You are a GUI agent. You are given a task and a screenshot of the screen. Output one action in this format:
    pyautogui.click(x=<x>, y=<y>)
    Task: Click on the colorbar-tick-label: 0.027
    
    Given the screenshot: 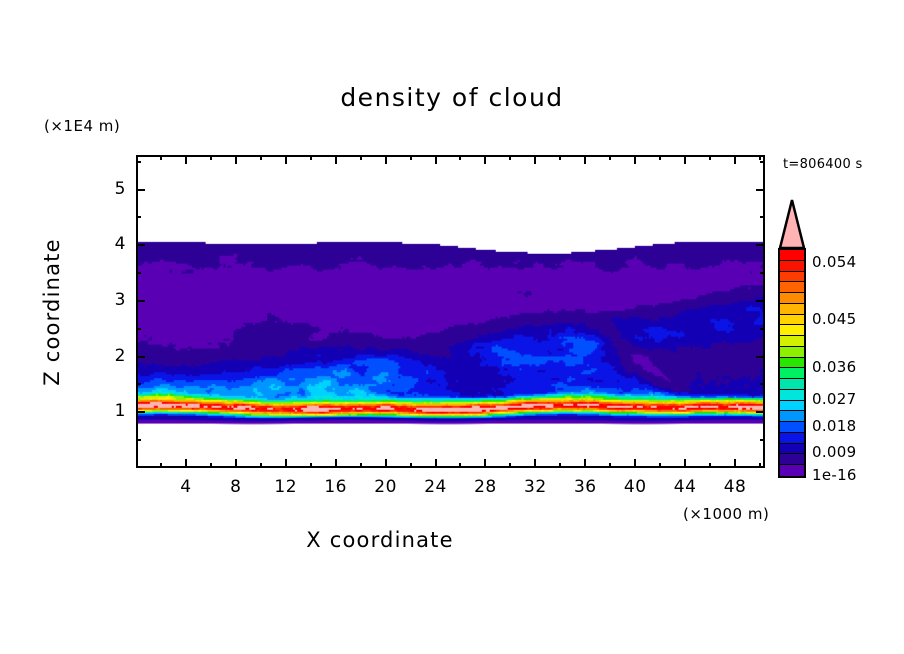 What is the action you would take?
    pyautogui.click(x=834, y=399)
    